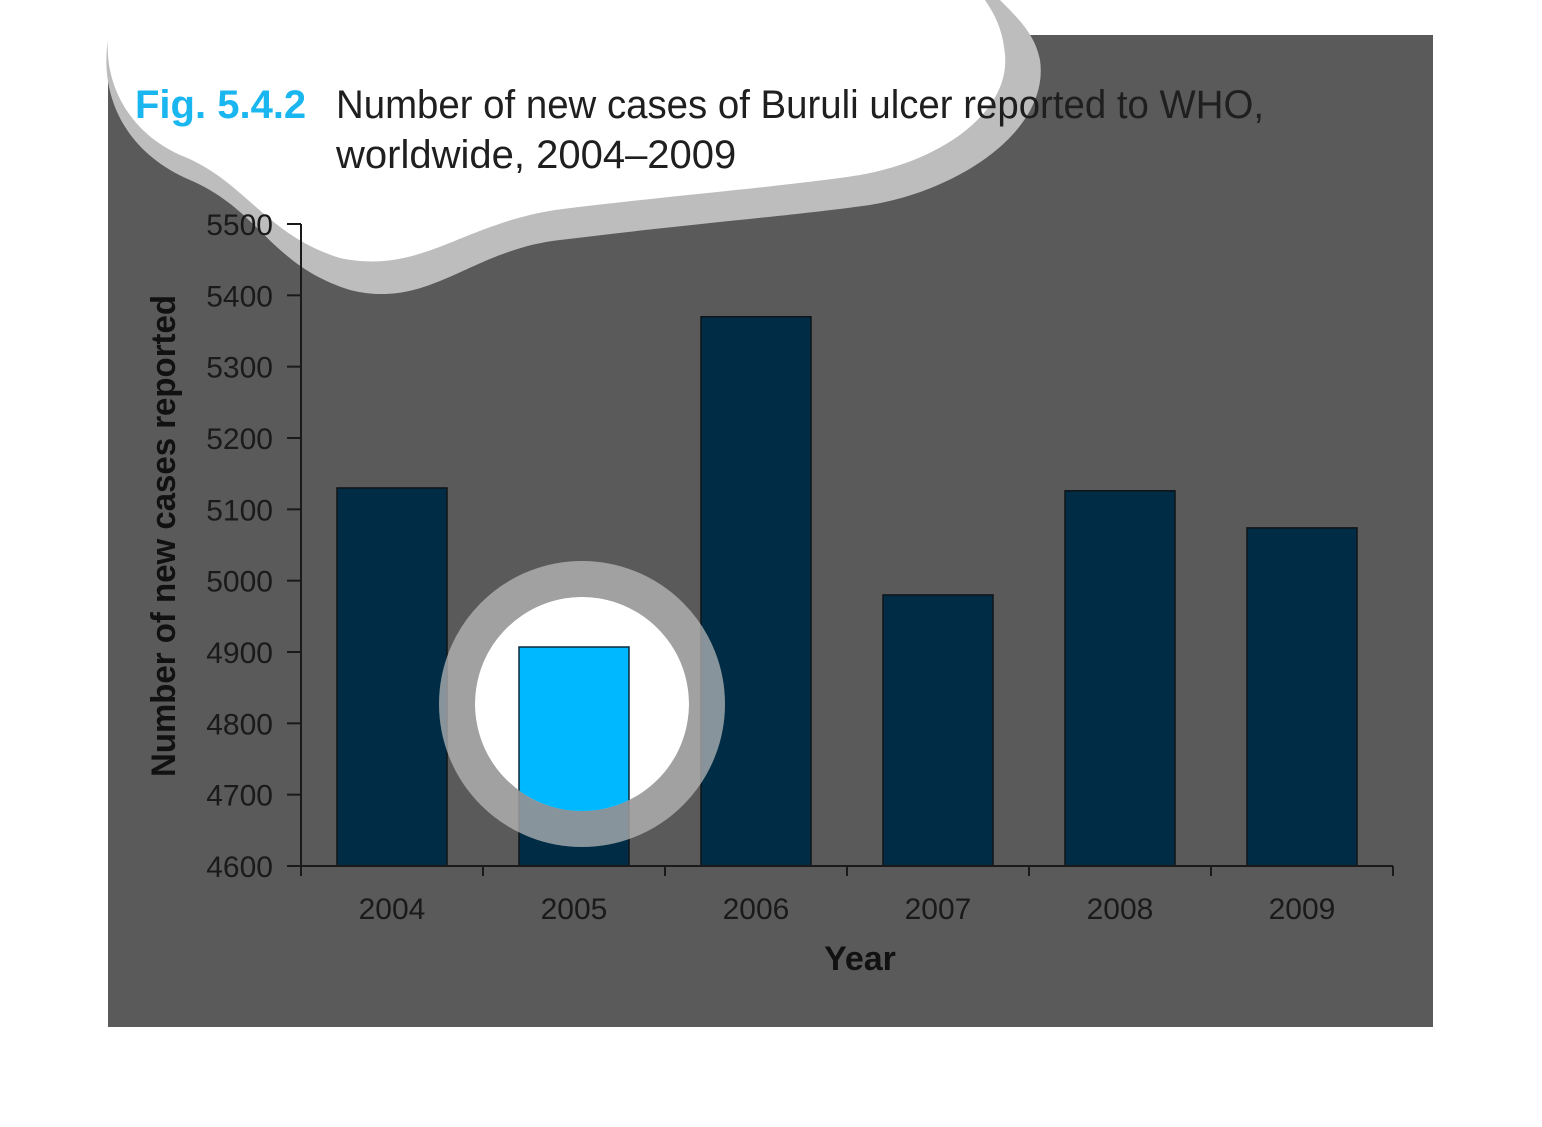 The width and height of the screenshot is (1542, 1127). What do you see at coordinates (556, 131) in the screenshot?
I see `title-callout` at bounding box center [556, 131].